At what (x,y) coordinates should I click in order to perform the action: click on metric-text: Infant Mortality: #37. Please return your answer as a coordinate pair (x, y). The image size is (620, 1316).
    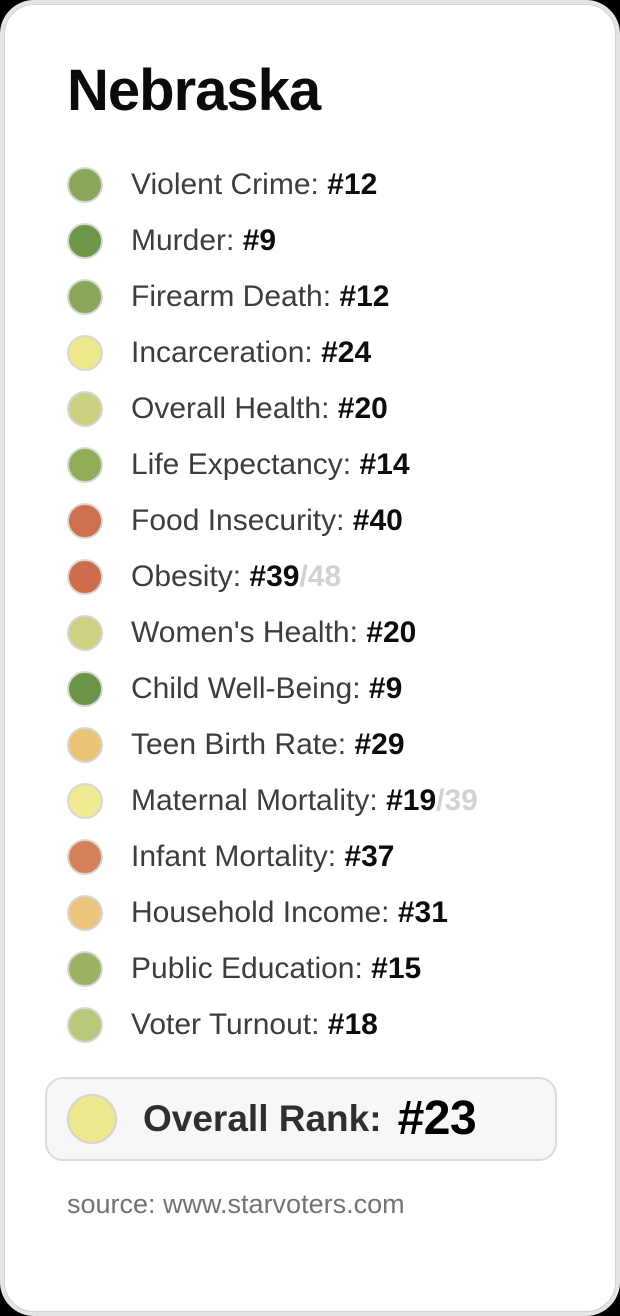
    Looking at the image, I should click on (262, 857).